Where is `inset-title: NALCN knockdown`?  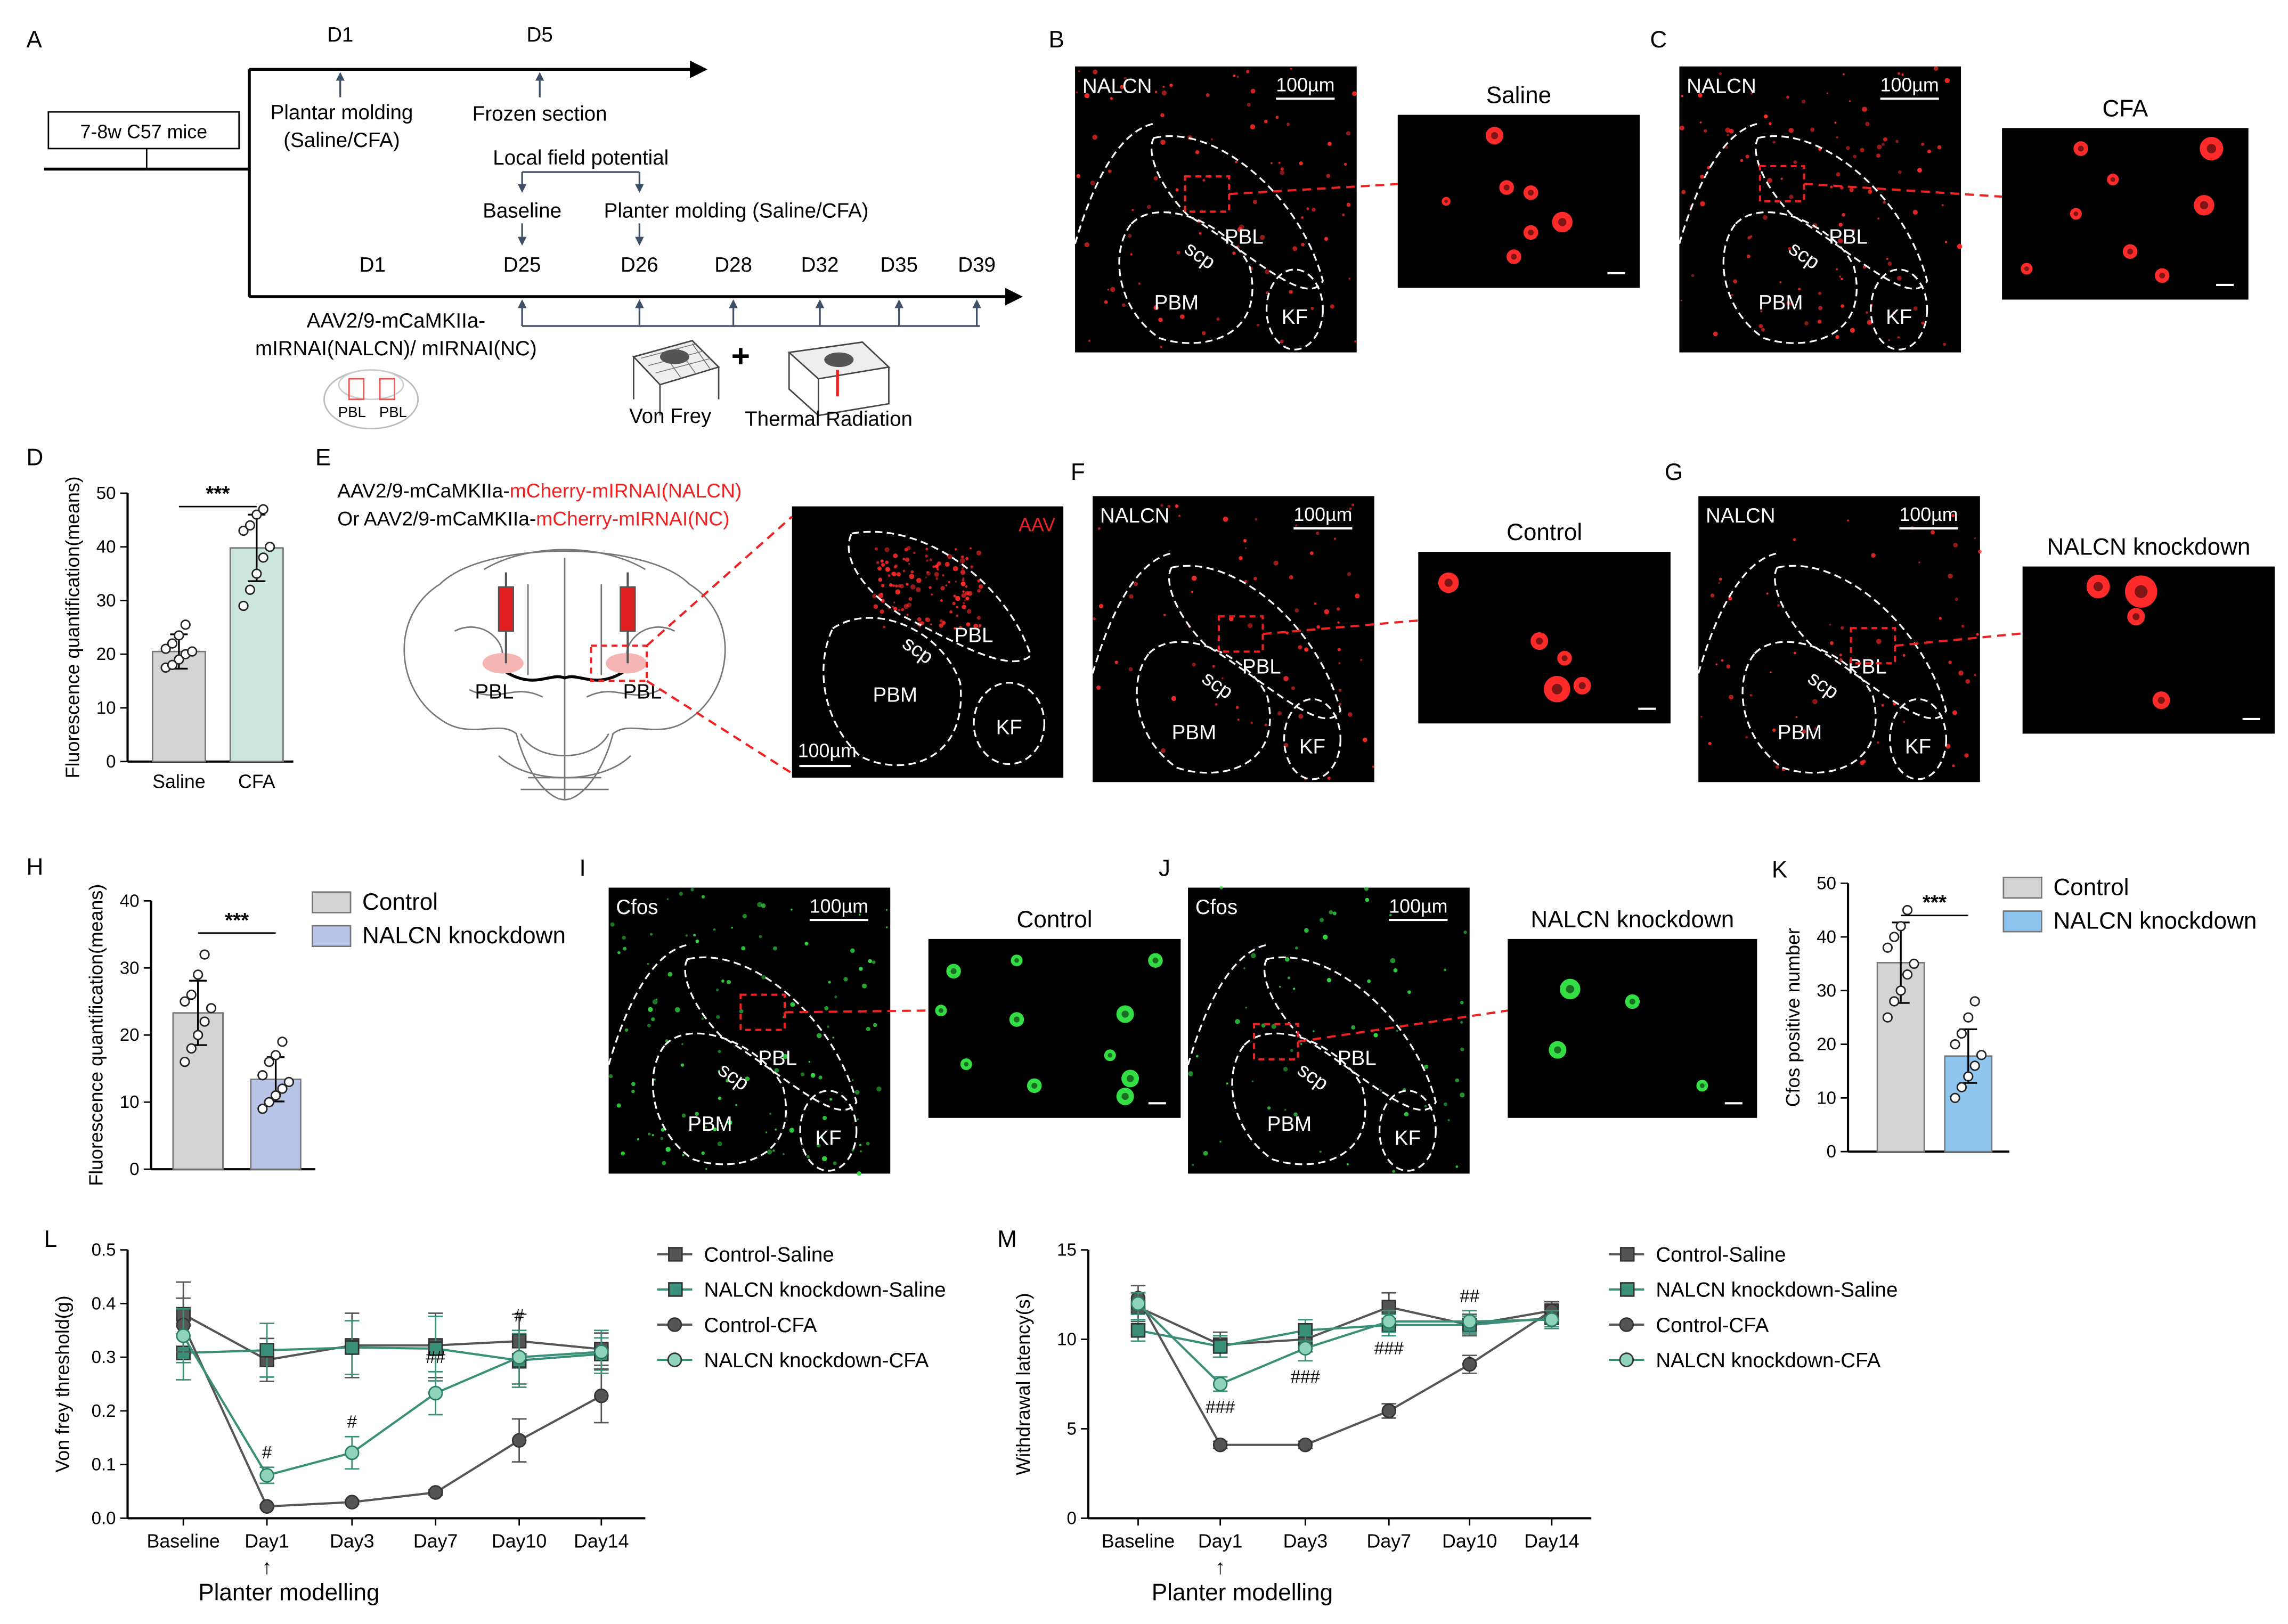 inset-title: NALCN knockdown is located at coordinates (1632, 920).